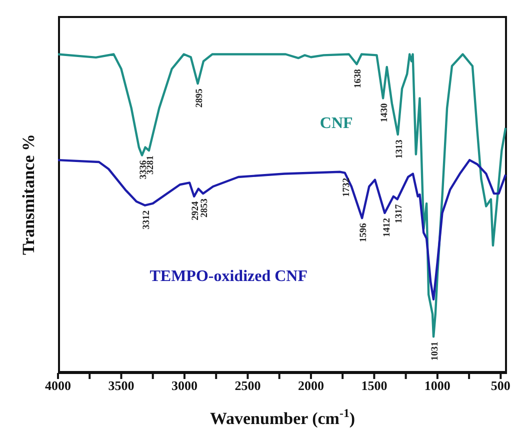 This screenshot has width=513, height=443. What do you see at coordinates (184, 386) in the screenshot?
I see `x-tick-label: 3000` at bounding box center [184, 386].